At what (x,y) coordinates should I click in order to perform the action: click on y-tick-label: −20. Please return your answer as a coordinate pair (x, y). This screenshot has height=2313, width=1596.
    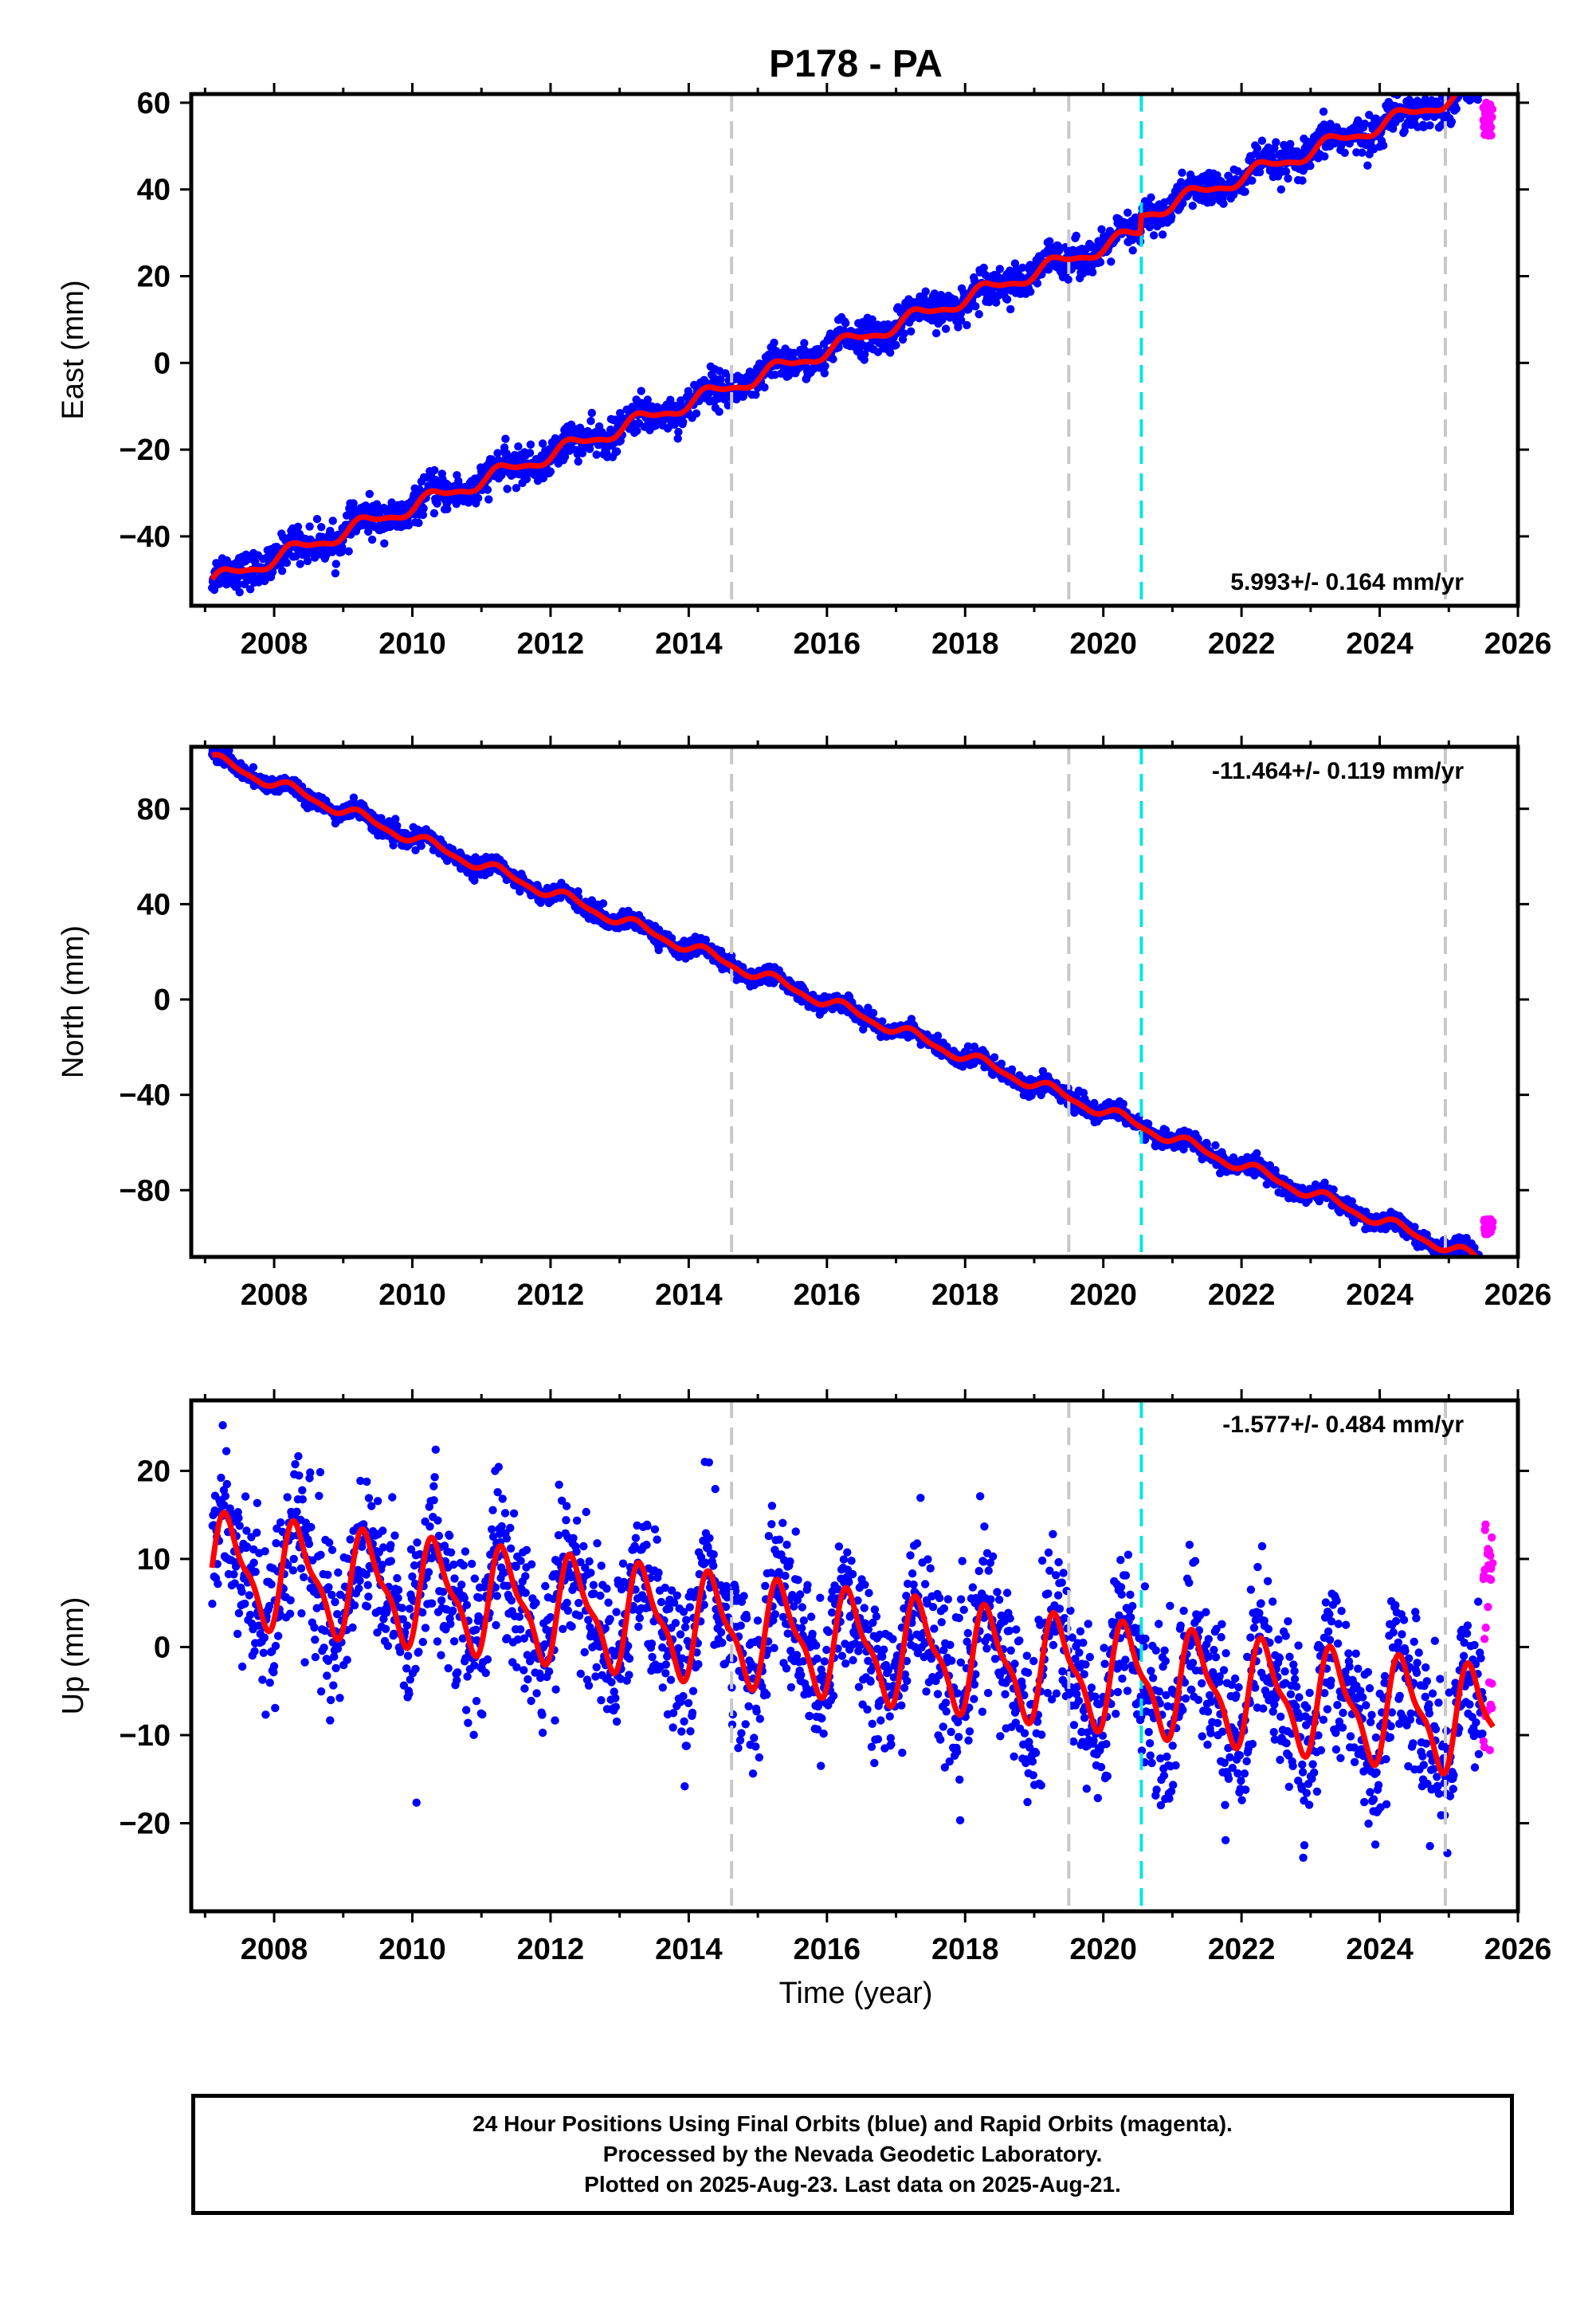
    Looking at the image, I should click on (146, 451).